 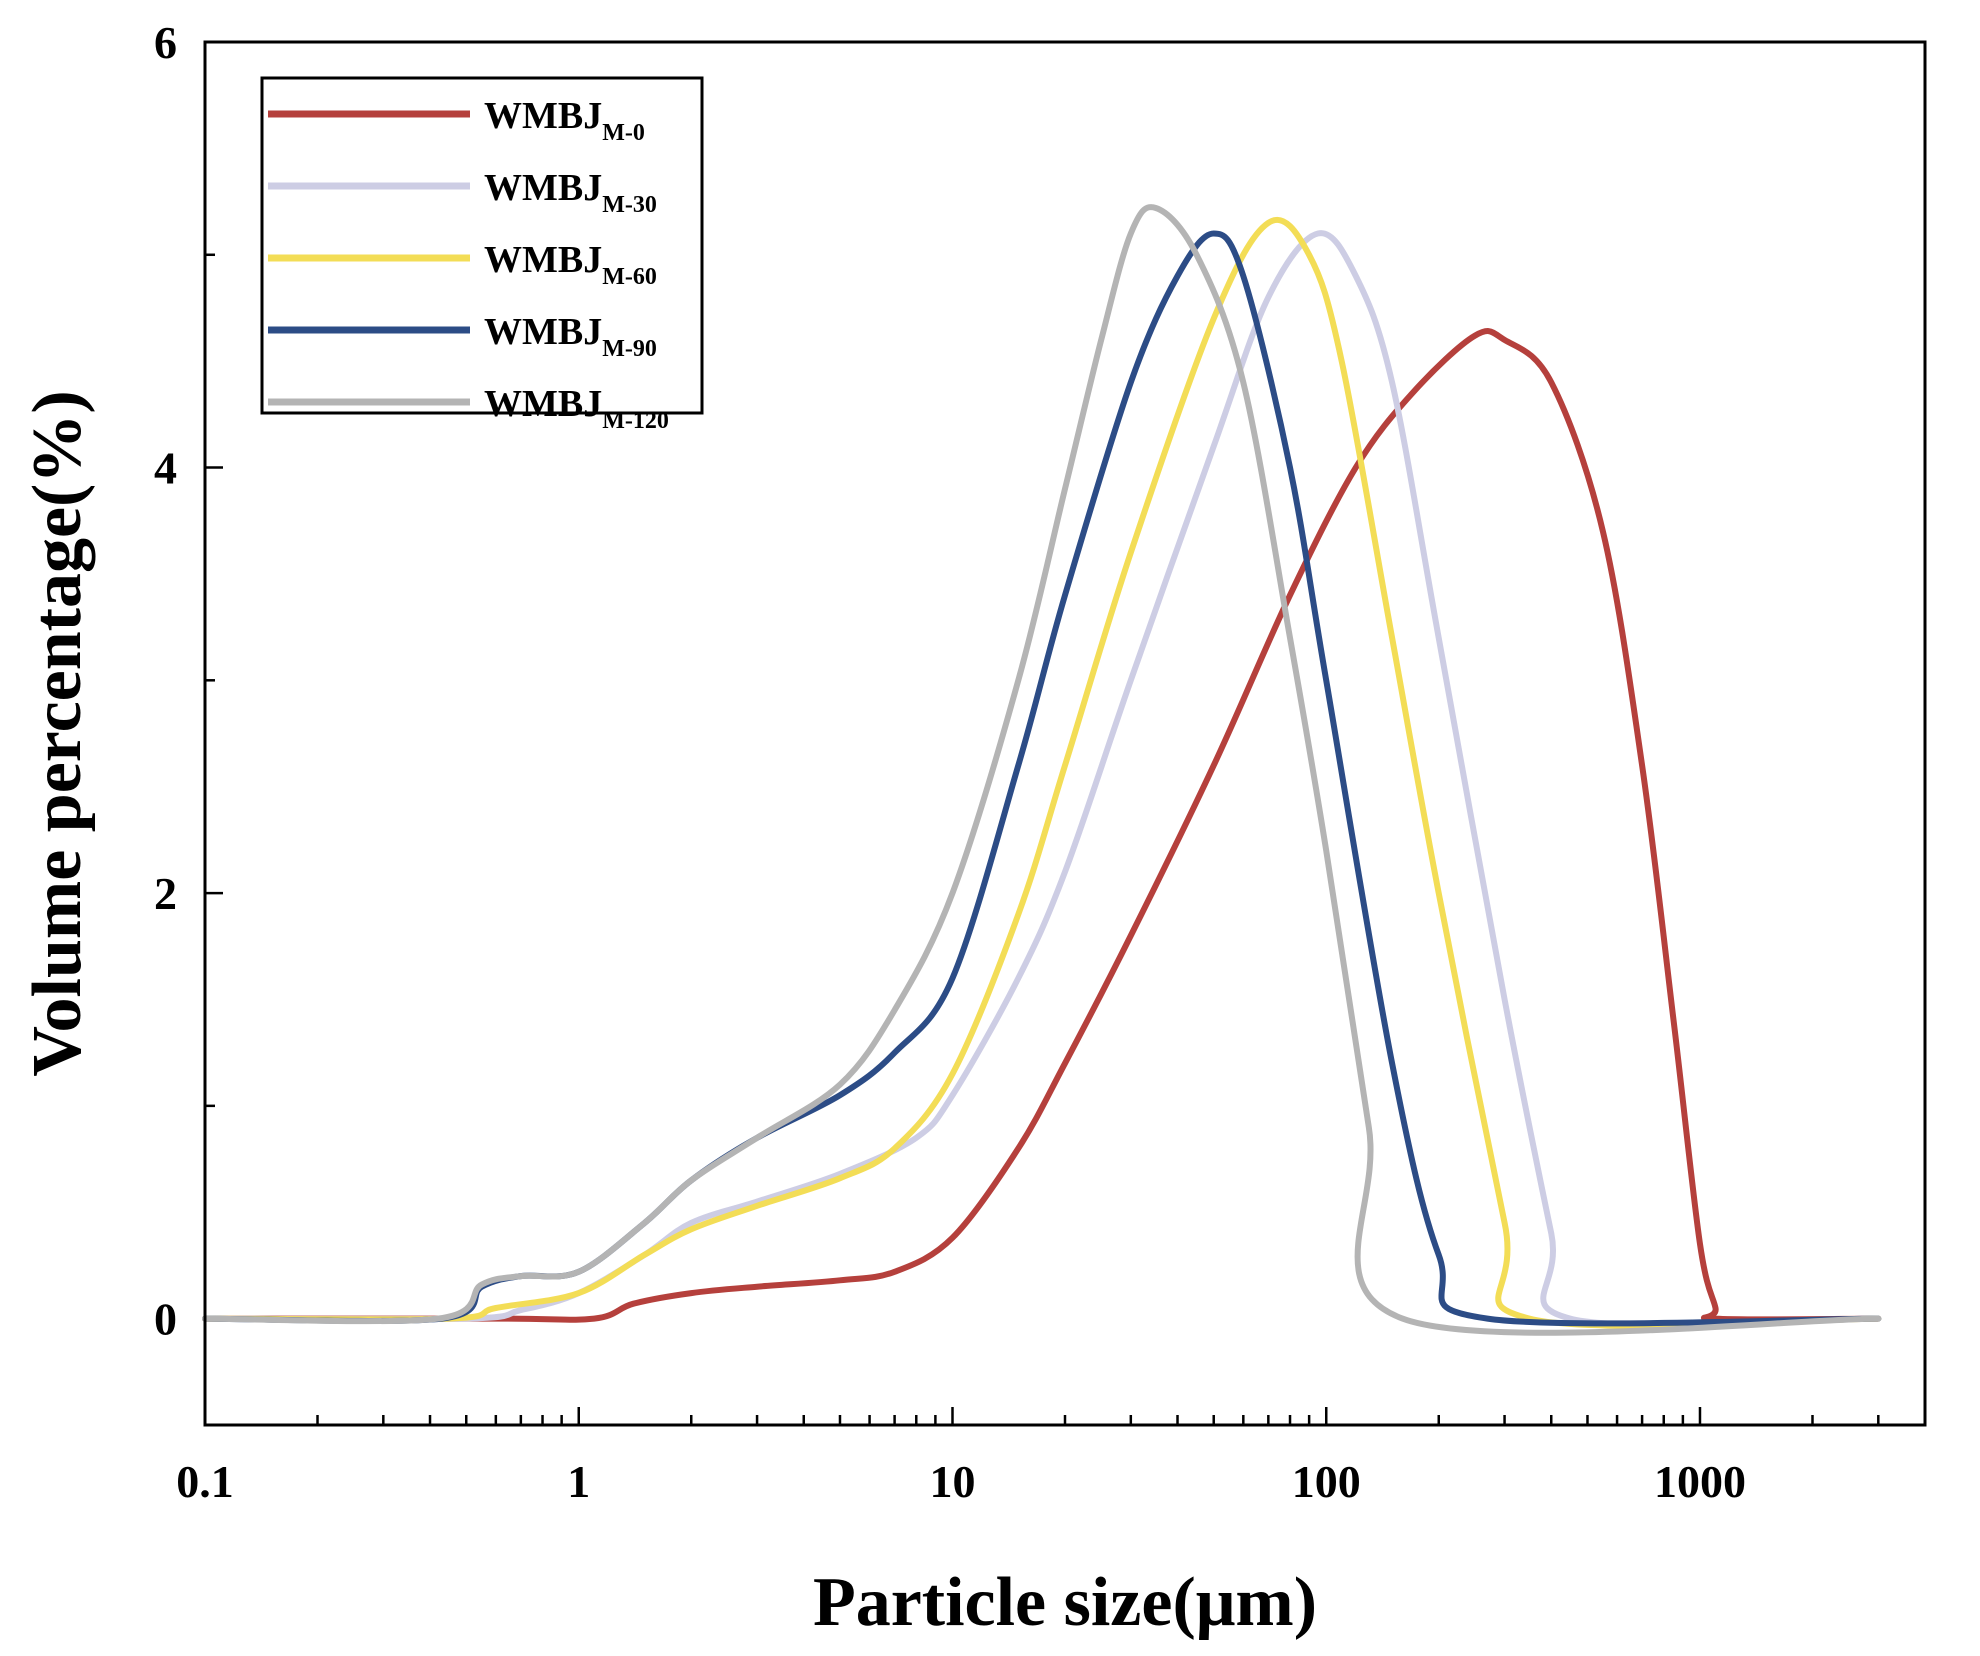 I want to click on legend-label: WMBJM-120, so click(x=576, y=408).